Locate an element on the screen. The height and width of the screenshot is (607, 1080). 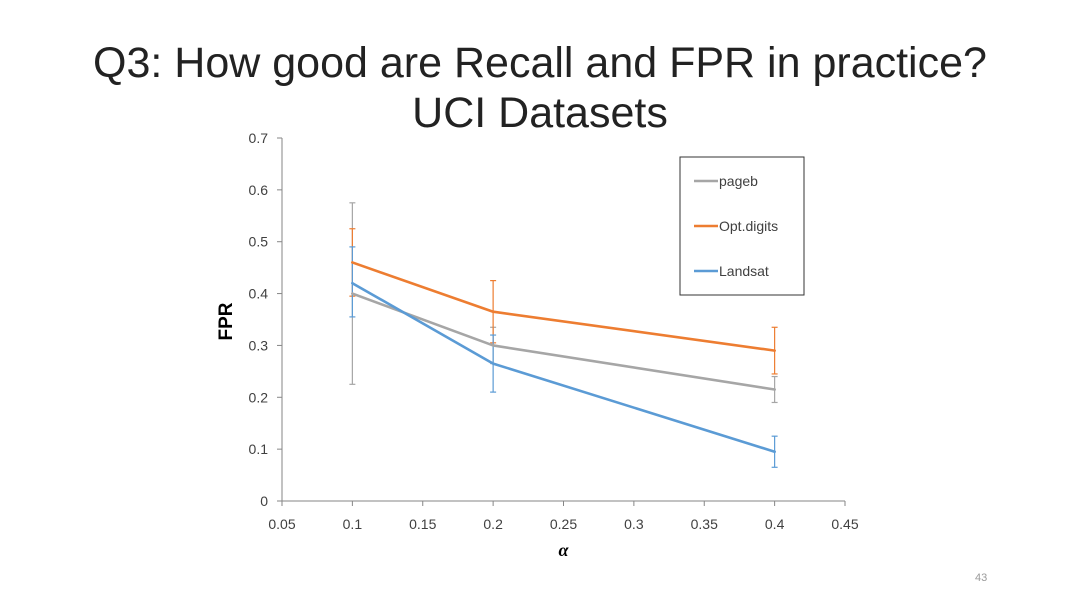
chart-legend: pageb Opt.digits Landsat is located at coordinates (742, 226).